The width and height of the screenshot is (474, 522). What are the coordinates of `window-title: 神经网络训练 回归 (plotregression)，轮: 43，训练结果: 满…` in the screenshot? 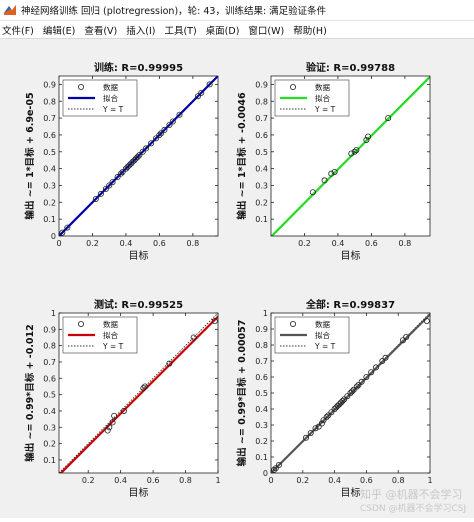 It's located at (174, 11).